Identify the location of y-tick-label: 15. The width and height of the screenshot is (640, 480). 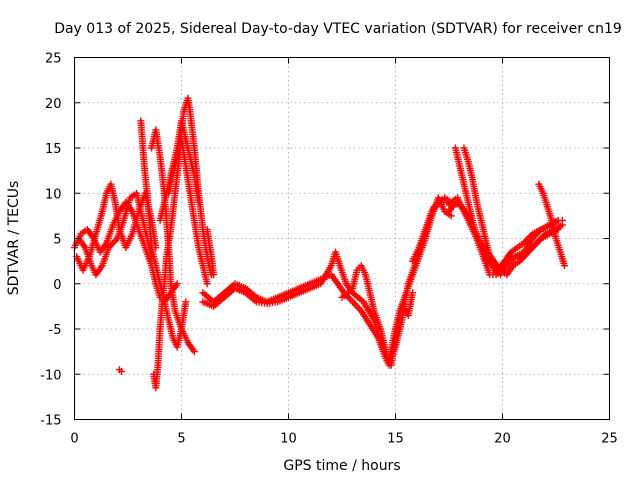
(53, 149).